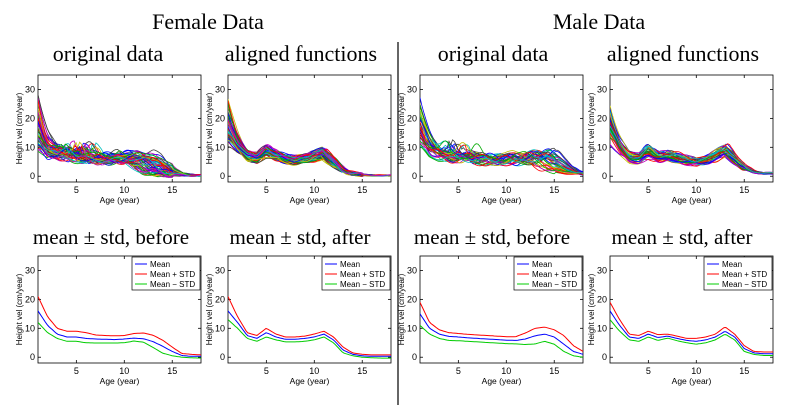 This screenshot has width=792, height=409. Describe the element at coordinates (301, 53) in the screenshot. I see `female-aligned-title: aligned functions` at that location.